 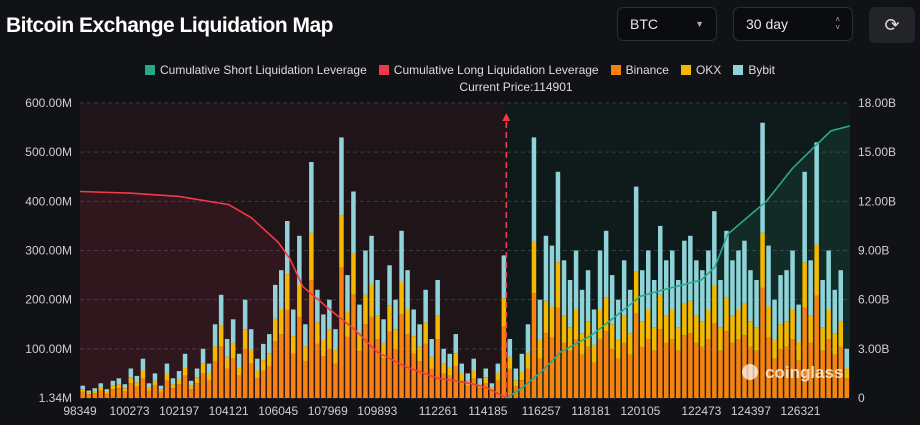 What do you see at coordinates (377, 411) in the screenshot?
I see `x-tick: 109893` at bounding box center [377, 411].